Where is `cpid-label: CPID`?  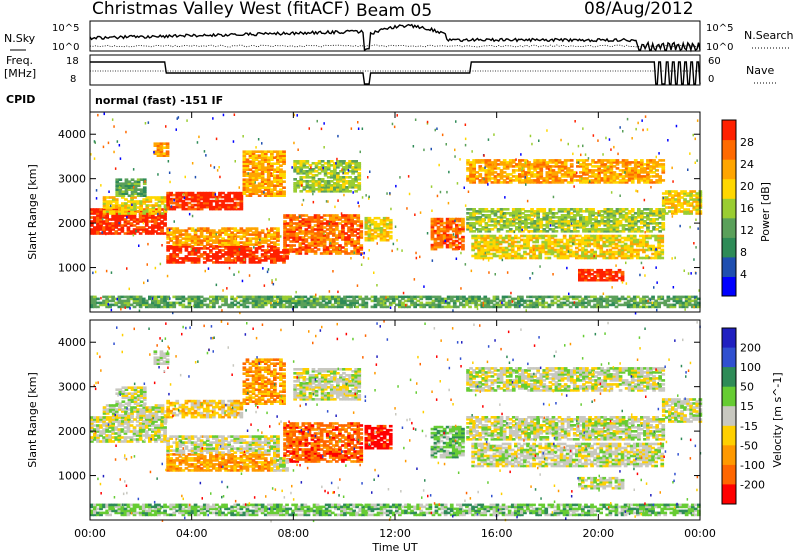 cpid-label: CPID is located at coordinates (20, 99).